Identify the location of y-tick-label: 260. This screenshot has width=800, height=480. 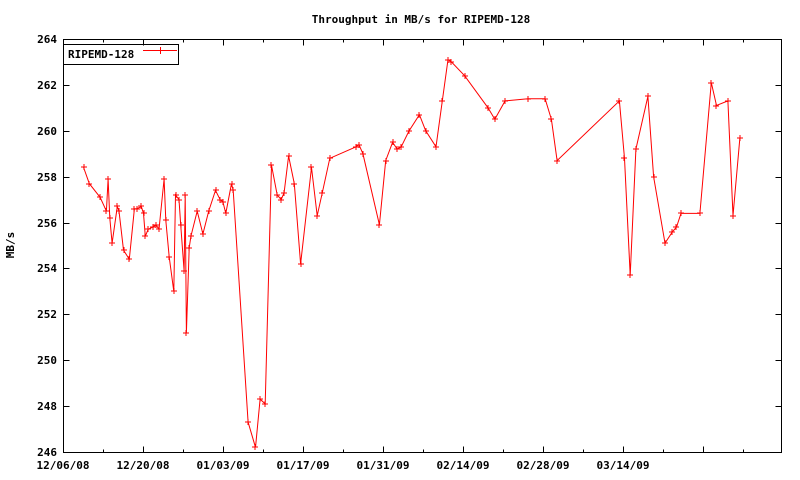
(47, 131).